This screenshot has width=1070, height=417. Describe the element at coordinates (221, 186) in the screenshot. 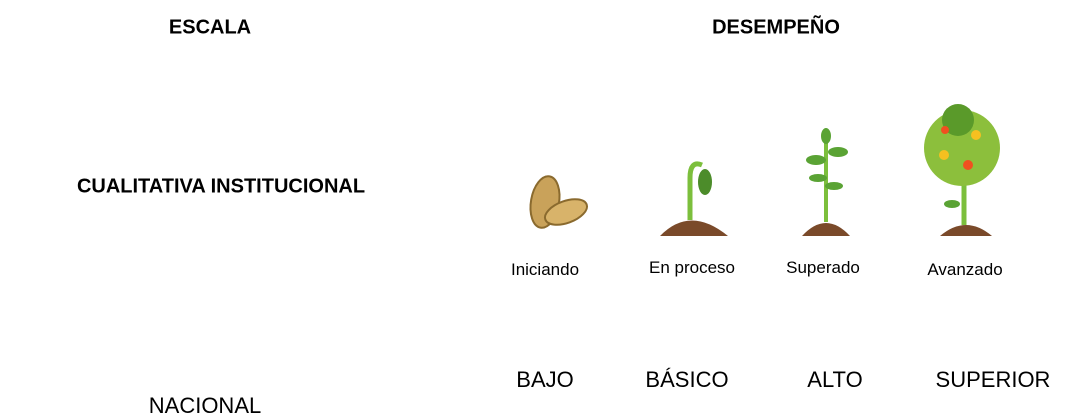

I see `row-label: CUALITATIVA INSTITUCIONAL` at that location.